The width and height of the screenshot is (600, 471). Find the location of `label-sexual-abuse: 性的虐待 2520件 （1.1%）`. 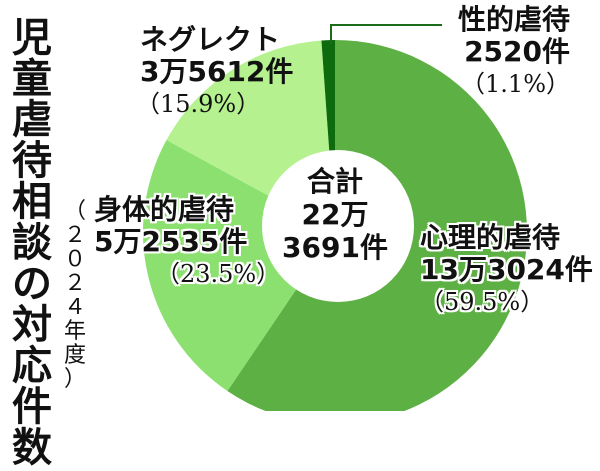

label-sexual-abuse: 性的虐待 2520件 （1.1%） is located at coordinates (514, 51).